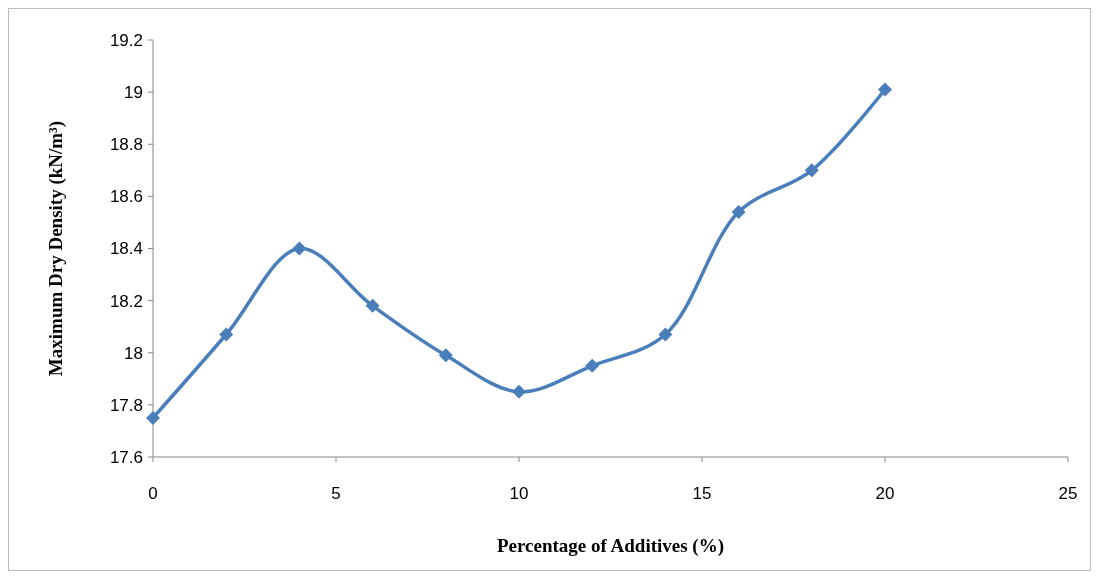 Image resolution: width=1099 pixels, height=579 pixels. Describe the element at coordinates (133, 93) in the screenshot. I see `y-tick-label: 19` at that location.